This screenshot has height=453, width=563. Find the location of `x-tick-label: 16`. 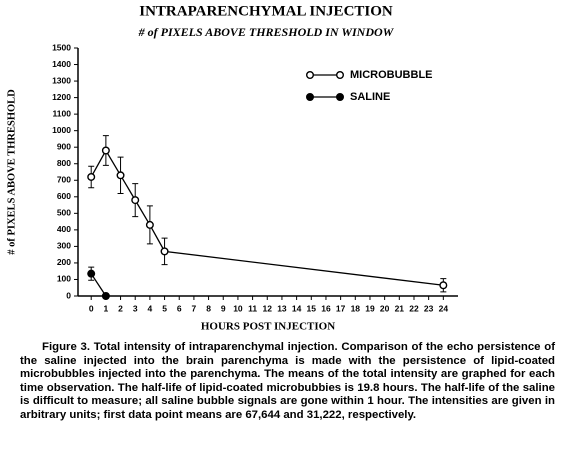

x-tick-label: 16 is located at coordinates (326, 308).